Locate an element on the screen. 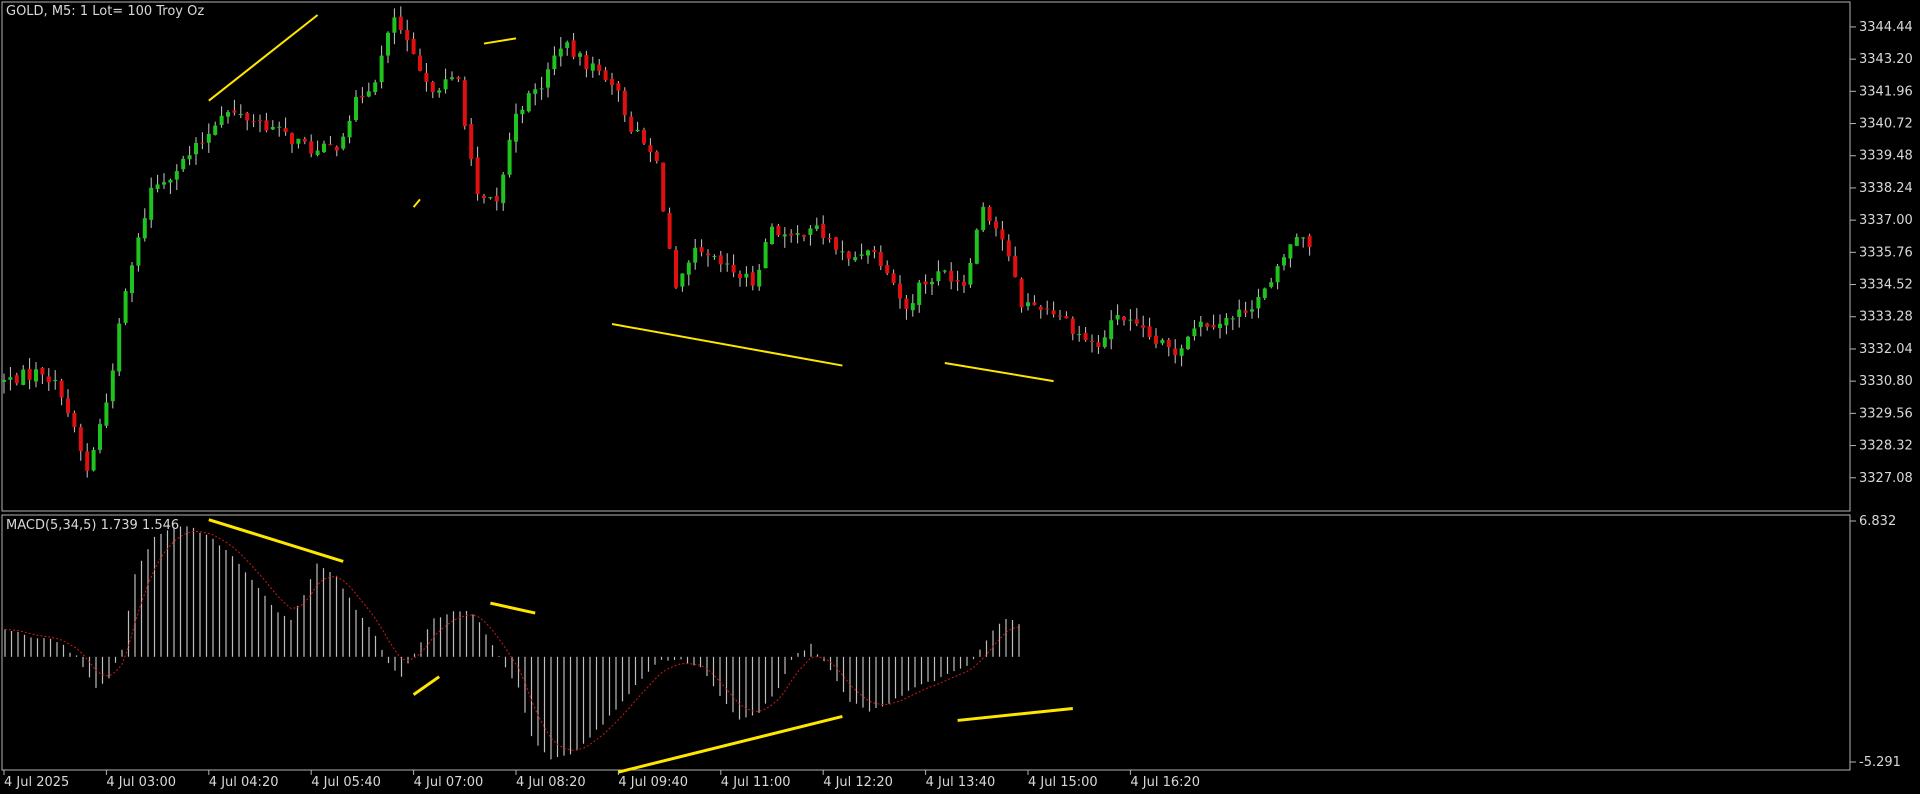 Image resolution: width=1920 pixels, height=794 pixels. price-tick-label: 3335.76 is located at coordinates (1886, 252).